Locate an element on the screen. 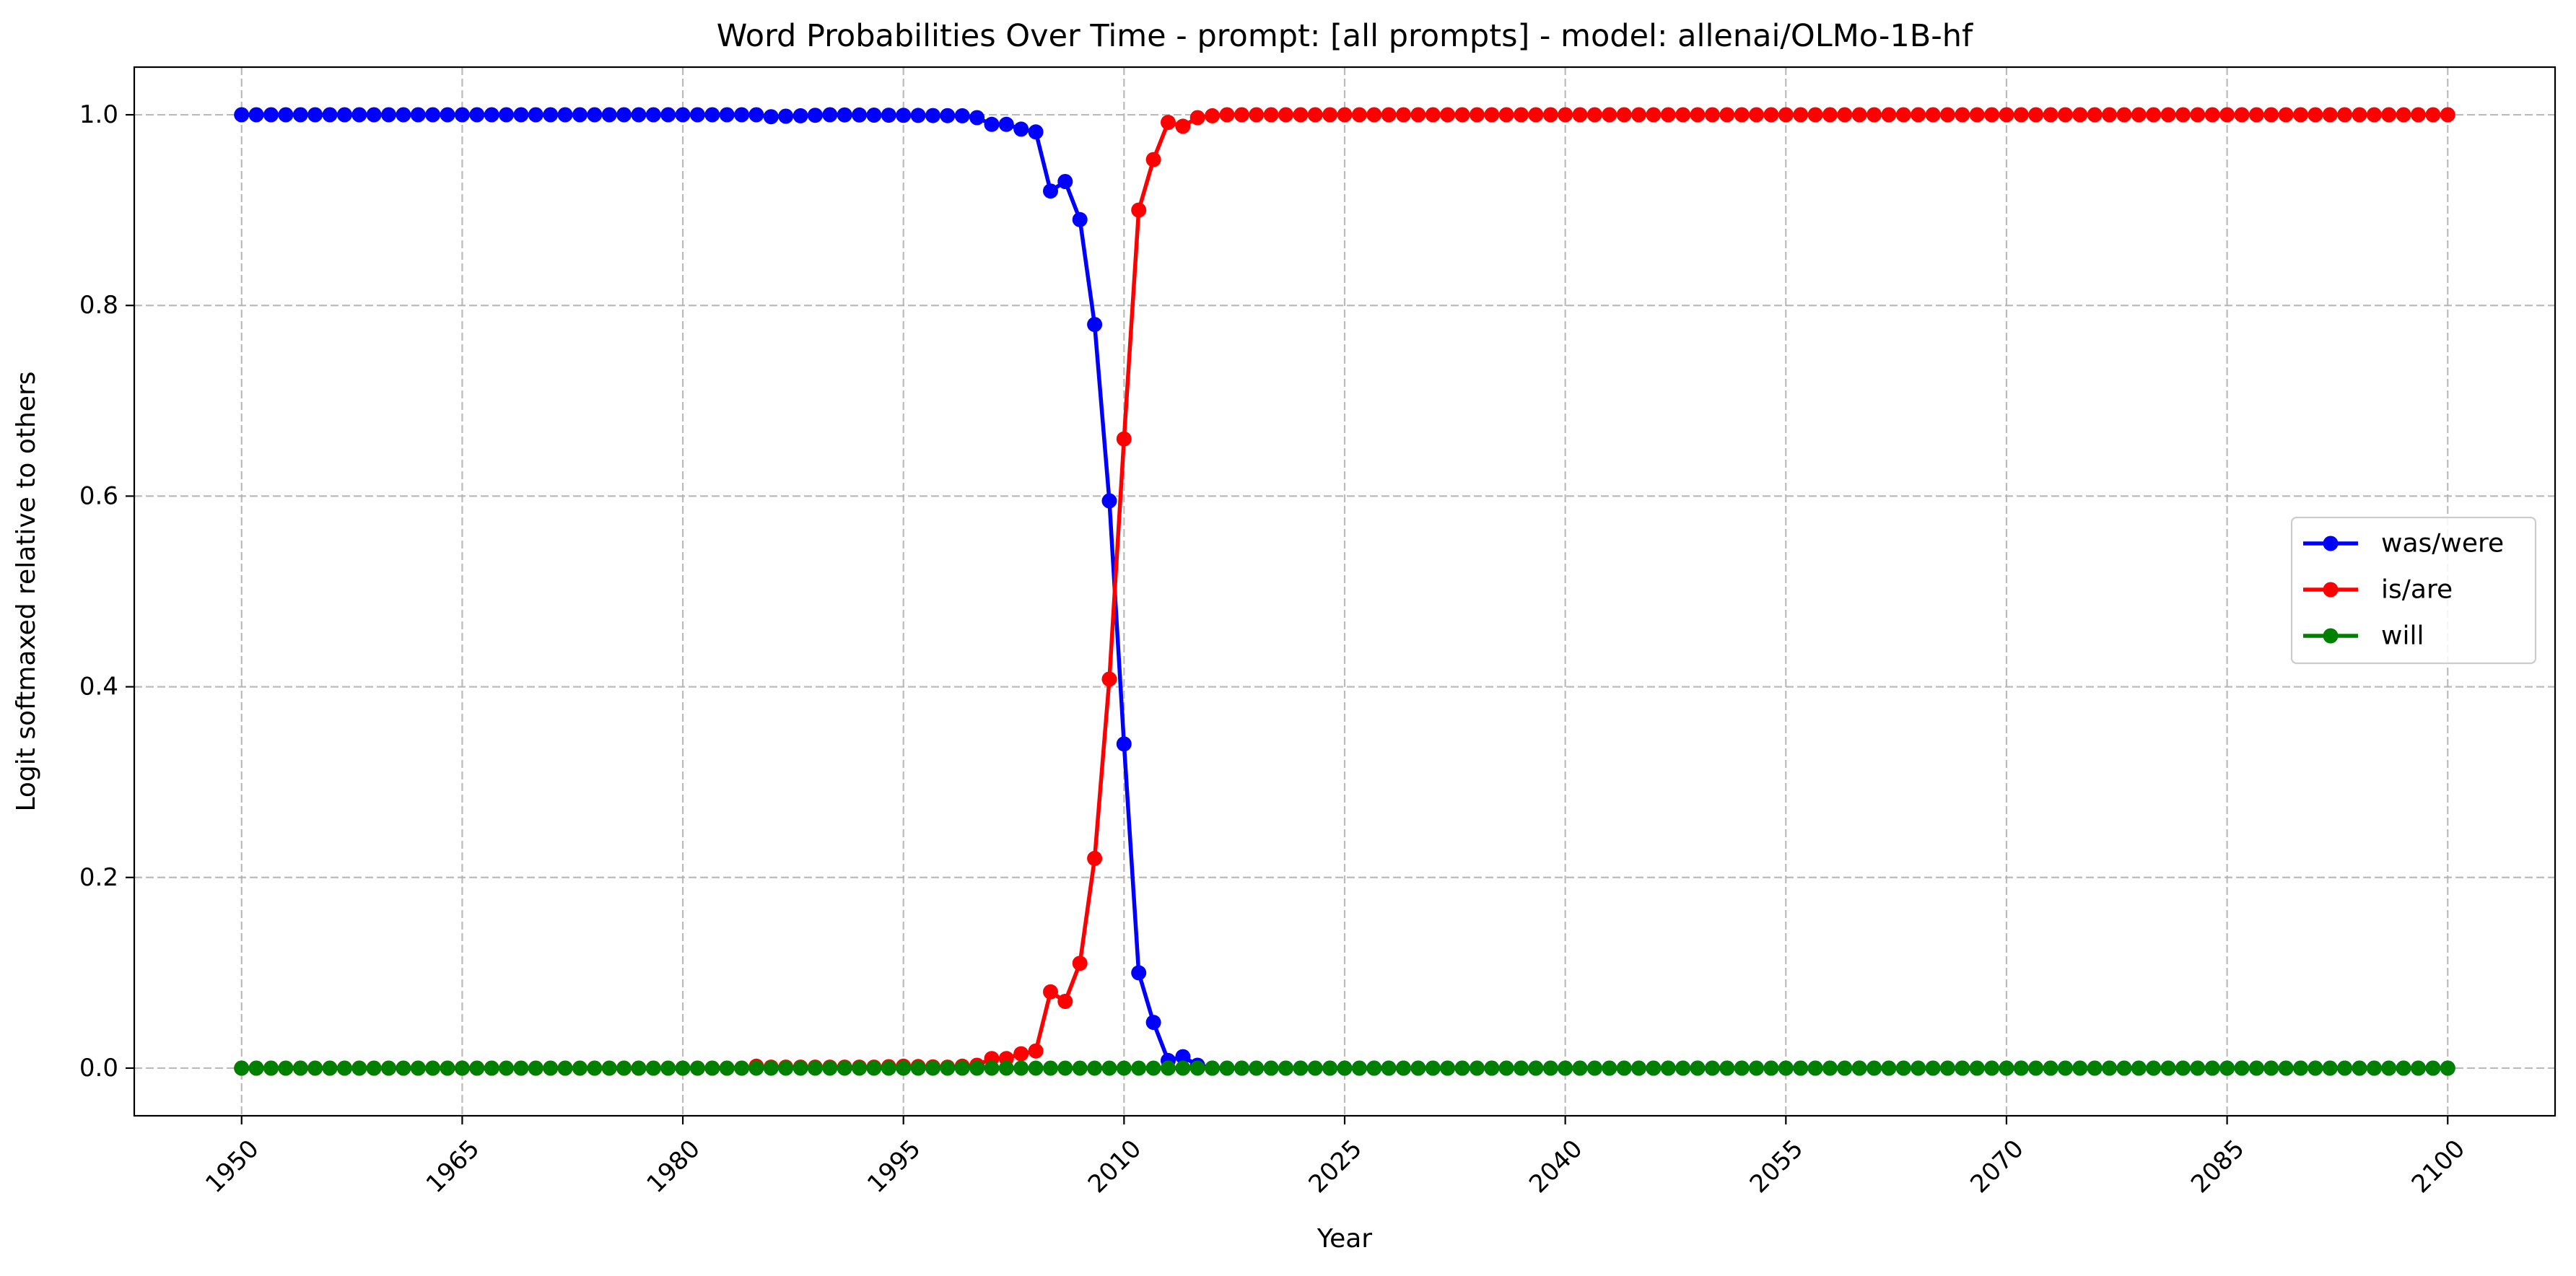 The width and height of the screenshot is (2576, 1276). legend: was/were is/are will is located at coordinates (2413, 590).